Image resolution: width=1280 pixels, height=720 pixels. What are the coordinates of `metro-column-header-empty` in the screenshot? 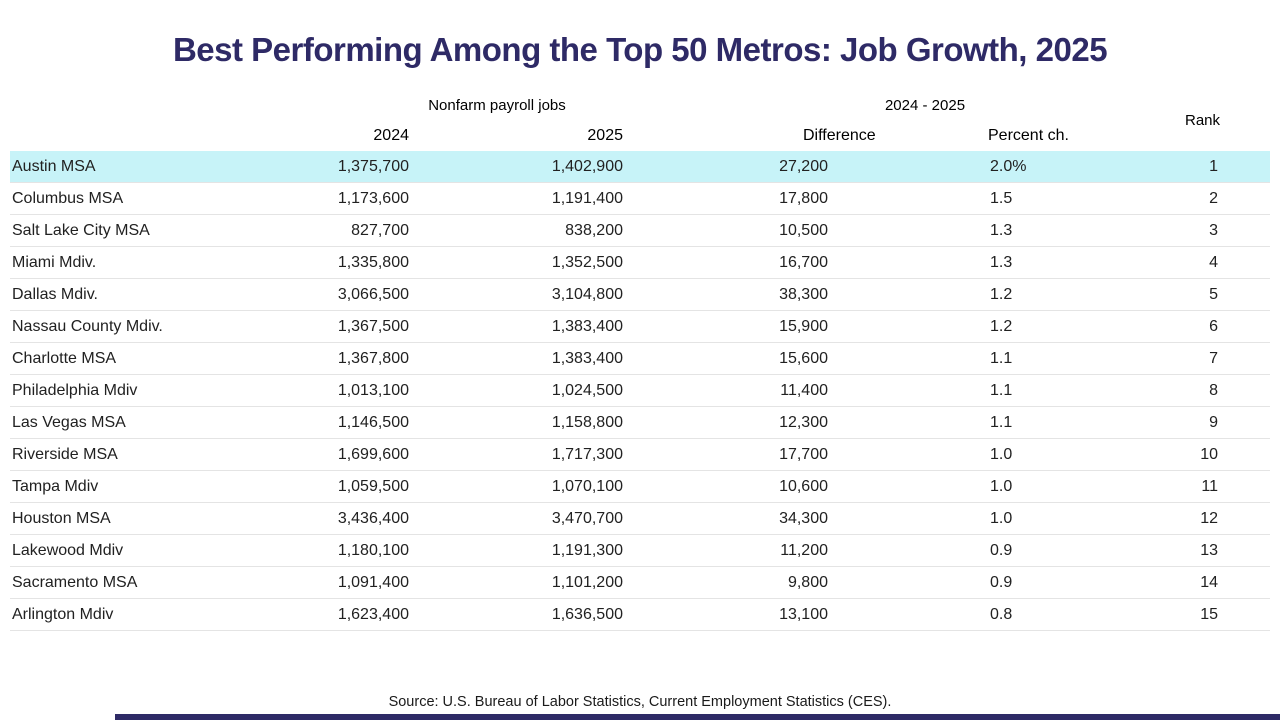 It's located at (170, 136).